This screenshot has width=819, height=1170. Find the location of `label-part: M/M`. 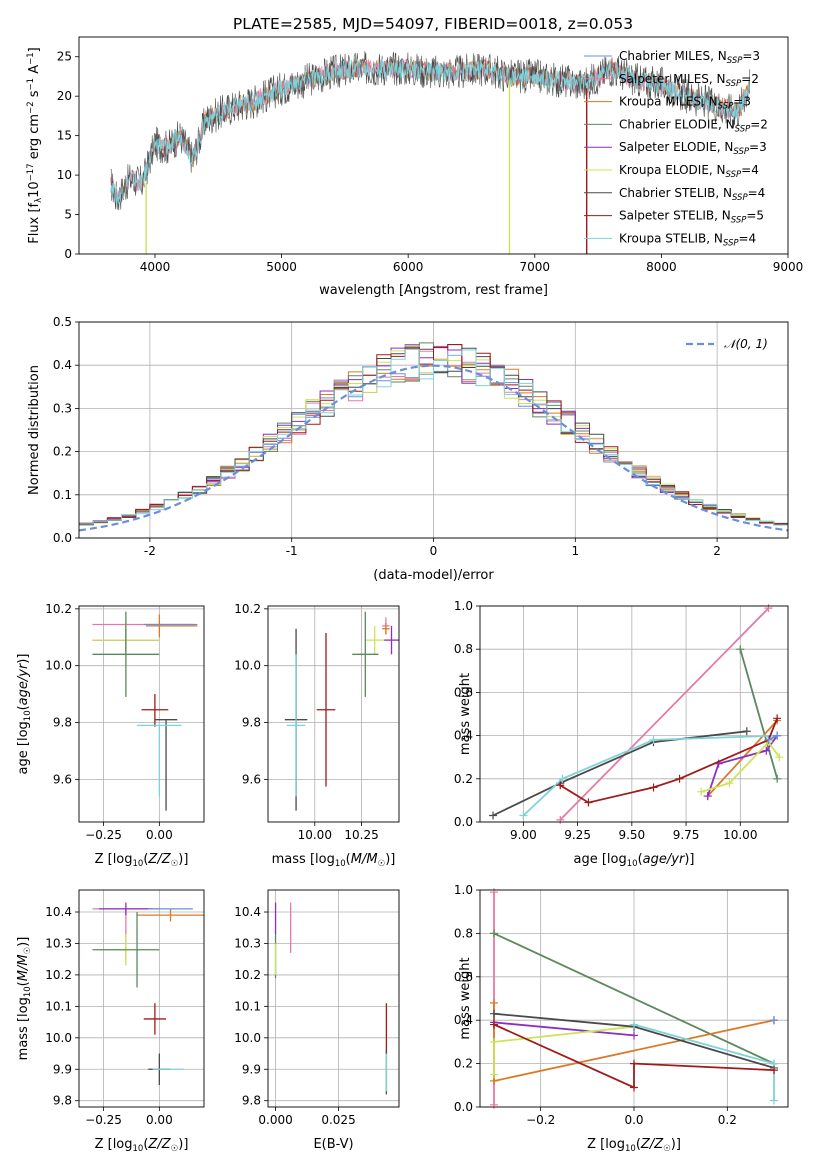

label-part: M/M is located at coordinates (364, 859).